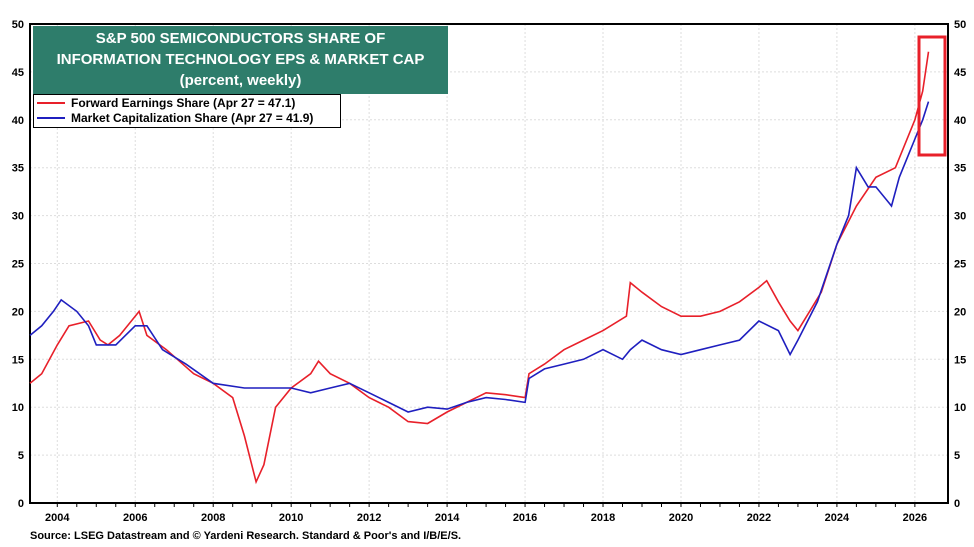  Describe the element at coordinates (369, 518) in the screenshot. I see `x-tick-label: 2012` at that location.